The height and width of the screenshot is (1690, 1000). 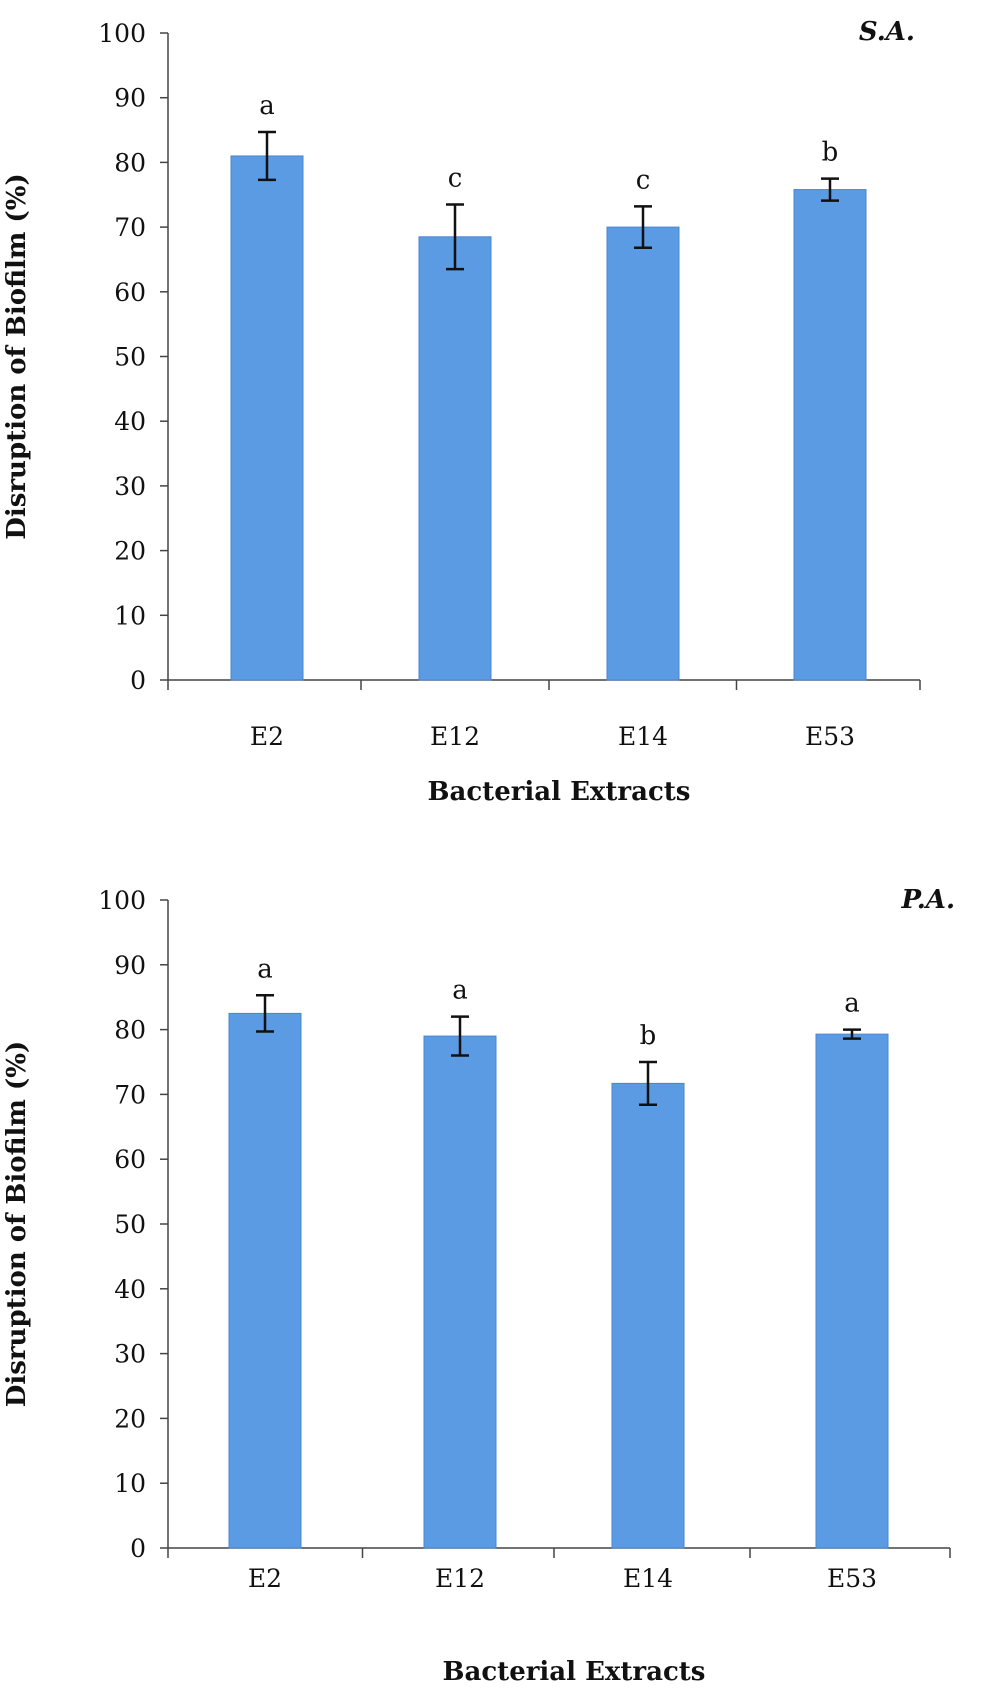 What do you see at coordinates (927, 900) in the screenshot?
I see `panel-title: P.A.` at bounding box center [927, 900].